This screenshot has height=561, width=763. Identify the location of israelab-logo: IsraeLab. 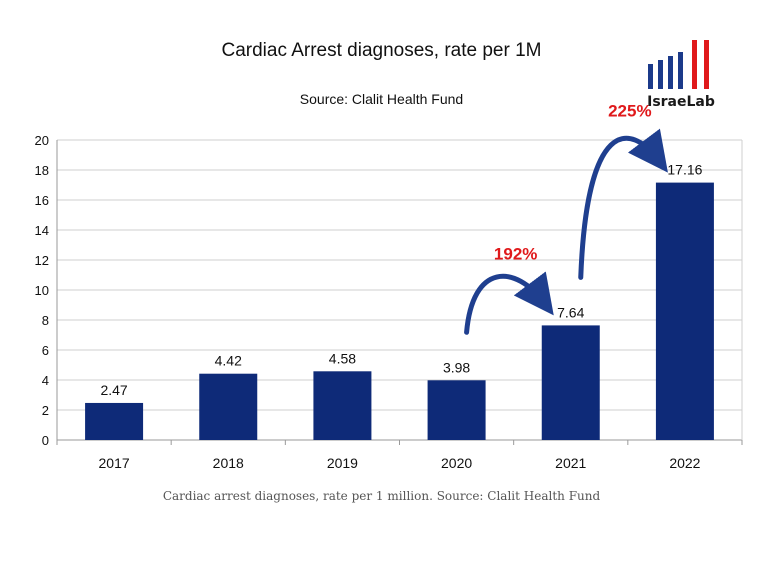
(681, 74).